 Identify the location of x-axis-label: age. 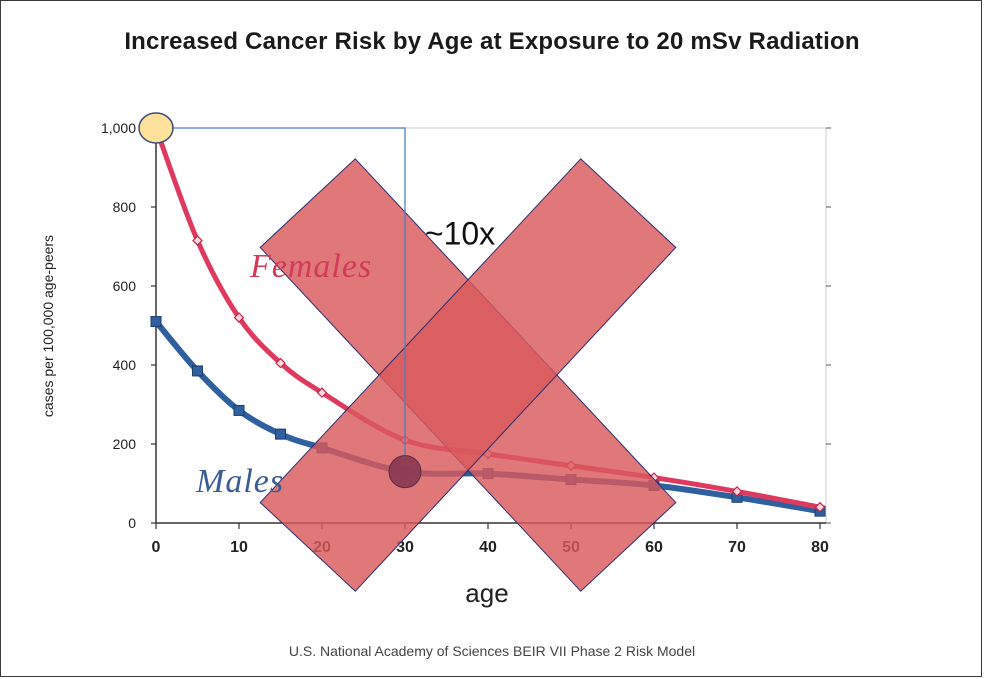
(486, 593).